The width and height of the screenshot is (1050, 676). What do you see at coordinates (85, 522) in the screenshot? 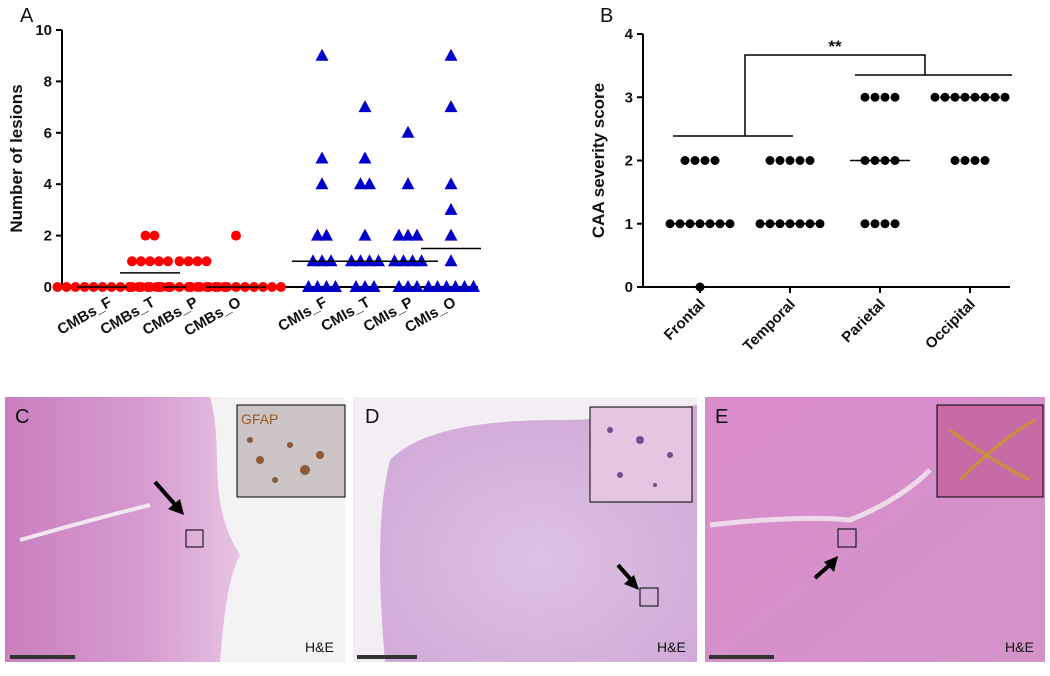
I see `vessel` at bounding box center [85, 522].